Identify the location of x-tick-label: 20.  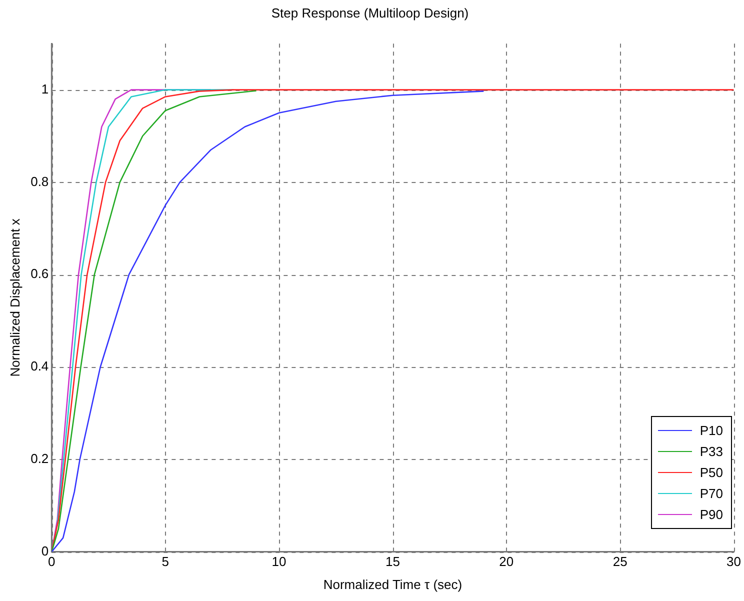
(506, 562).